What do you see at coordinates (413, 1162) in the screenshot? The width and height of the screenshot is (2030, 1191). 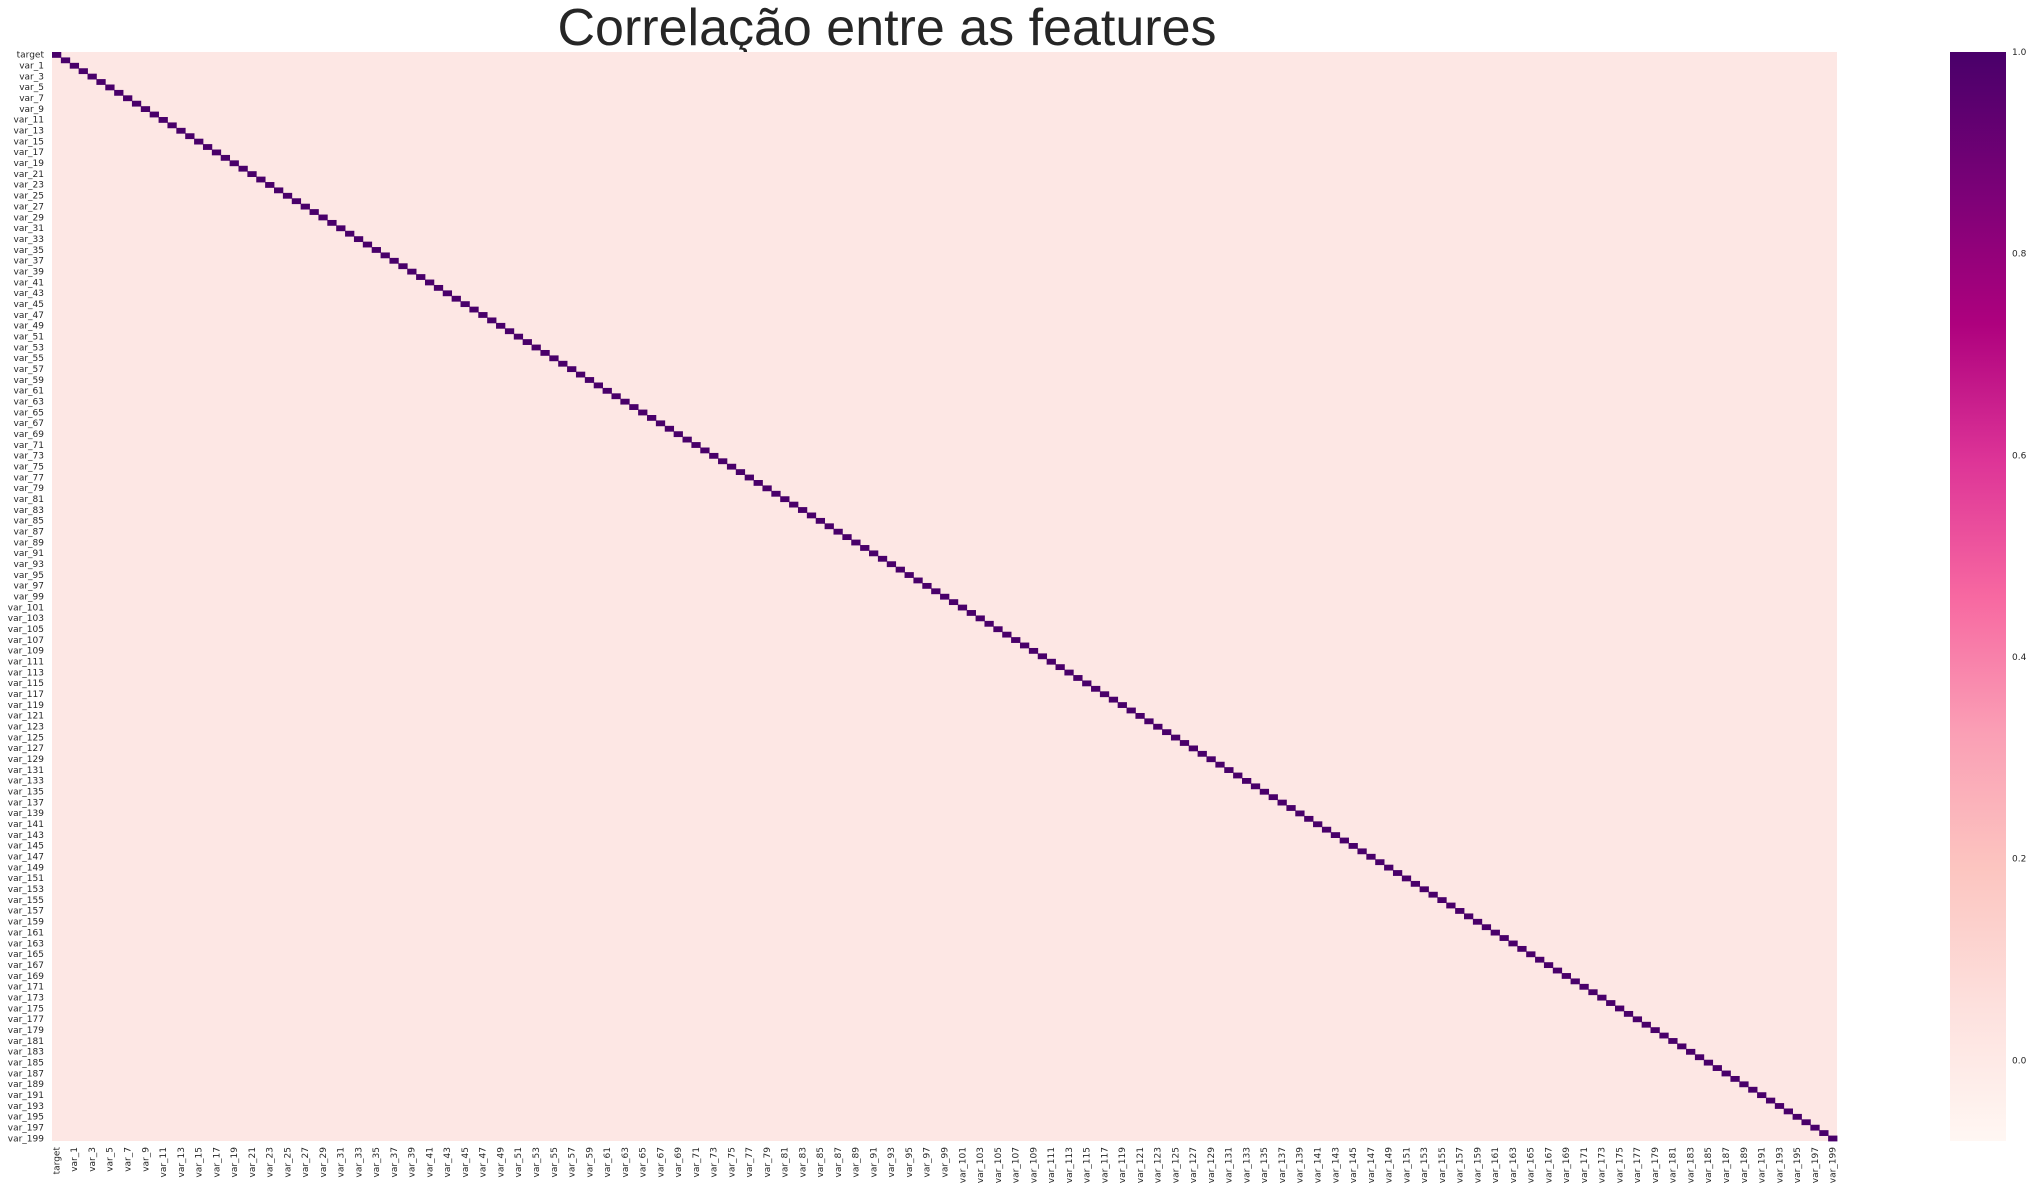 I see `column-tick-label: var_39` at bounding box center [413, 1162].